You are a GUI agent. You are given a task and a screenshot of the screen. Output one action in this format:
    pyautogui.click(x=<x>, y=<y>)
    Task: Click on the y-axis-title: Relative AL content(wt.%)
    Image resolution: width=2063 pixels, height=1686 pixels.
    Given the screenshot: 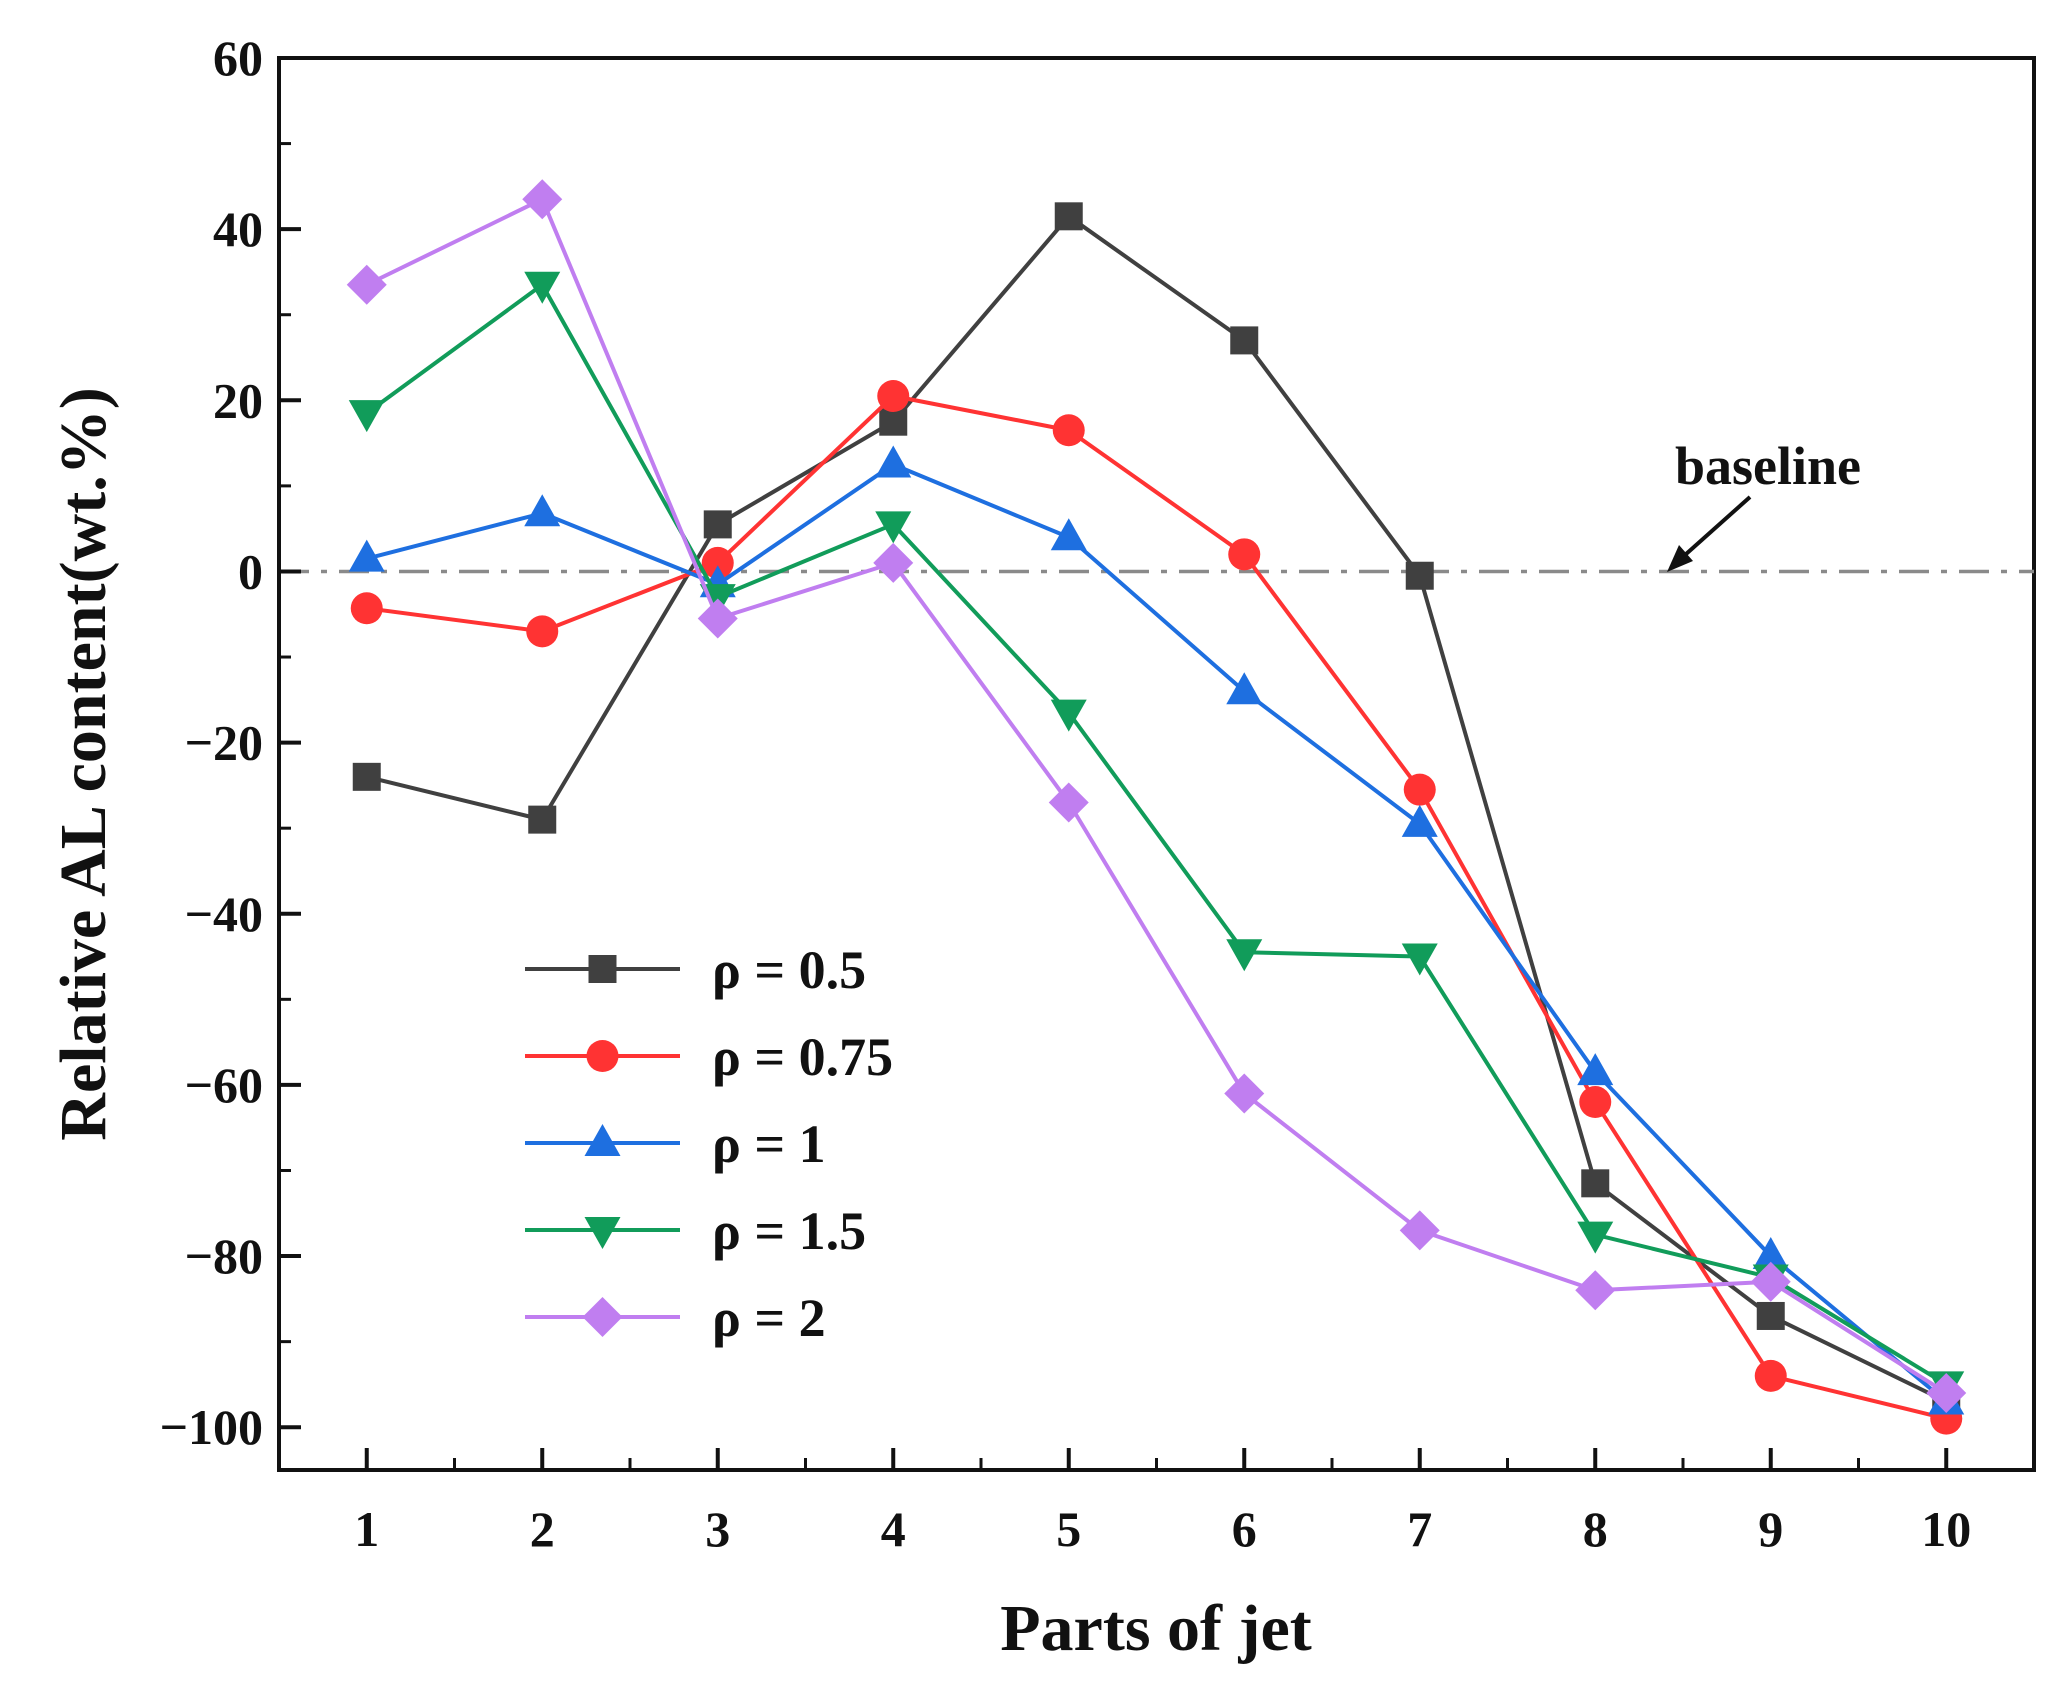 What is the action you would take?
    pyautogui.click(x=83, y=763)
    